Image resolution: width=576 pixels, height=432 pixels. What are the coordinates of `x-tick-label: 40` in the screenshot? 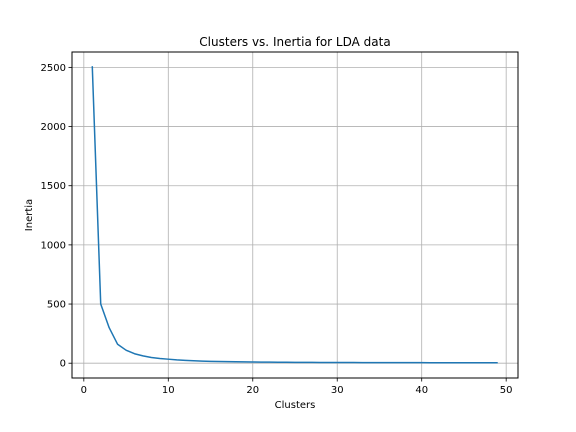 It's located at (421, 390).